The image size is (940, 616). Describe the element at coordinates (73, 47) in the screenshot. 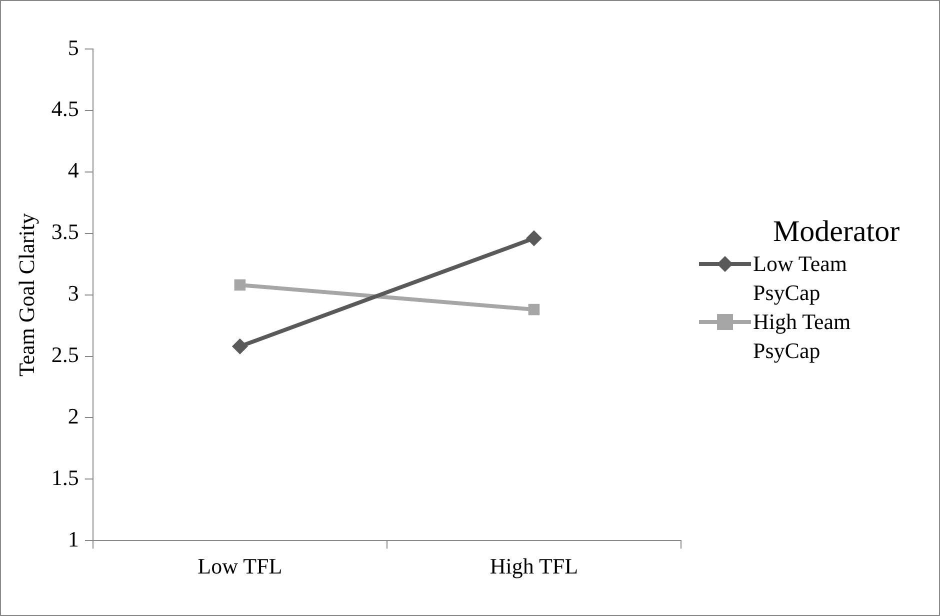

I see `y-tick-label: 5` at that location.